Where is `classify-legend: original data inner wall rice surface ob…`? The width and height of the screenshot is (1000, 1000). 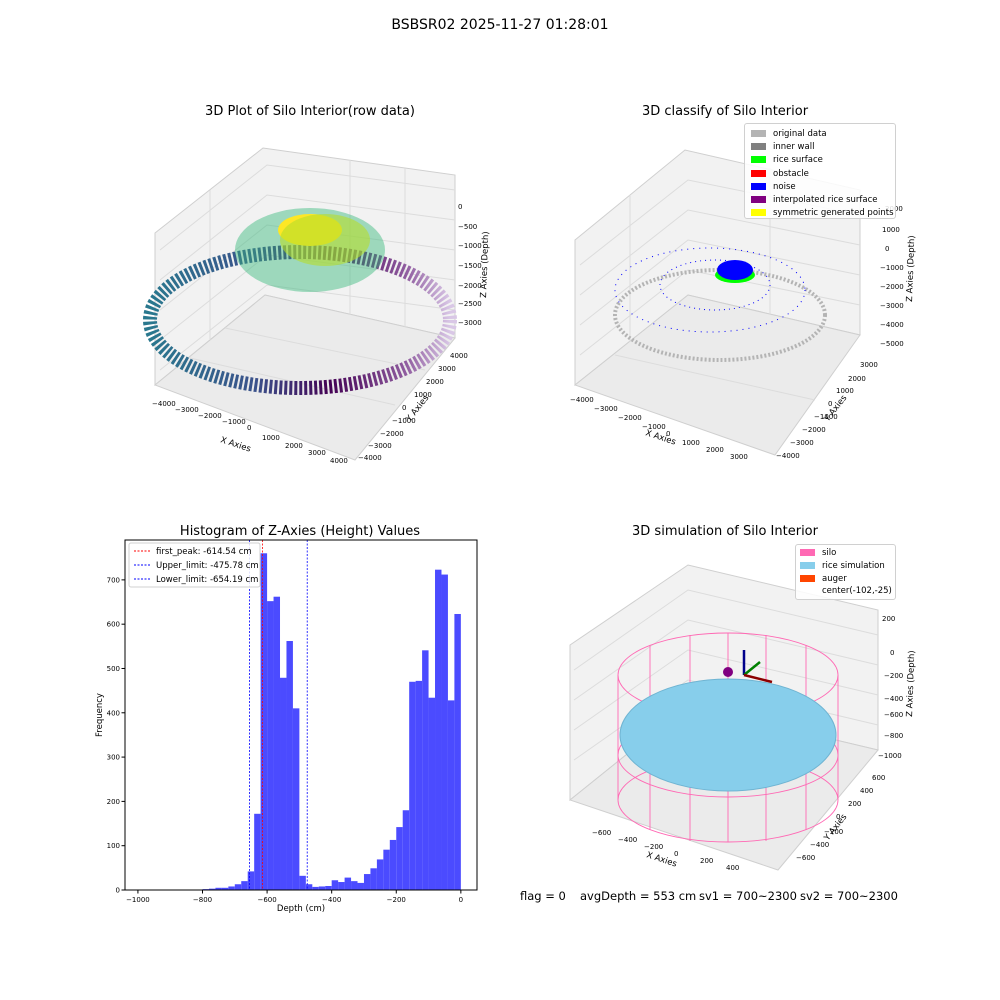 classify-legend: original data inner wall rice surface ob… is located at coordinates (820, 171).